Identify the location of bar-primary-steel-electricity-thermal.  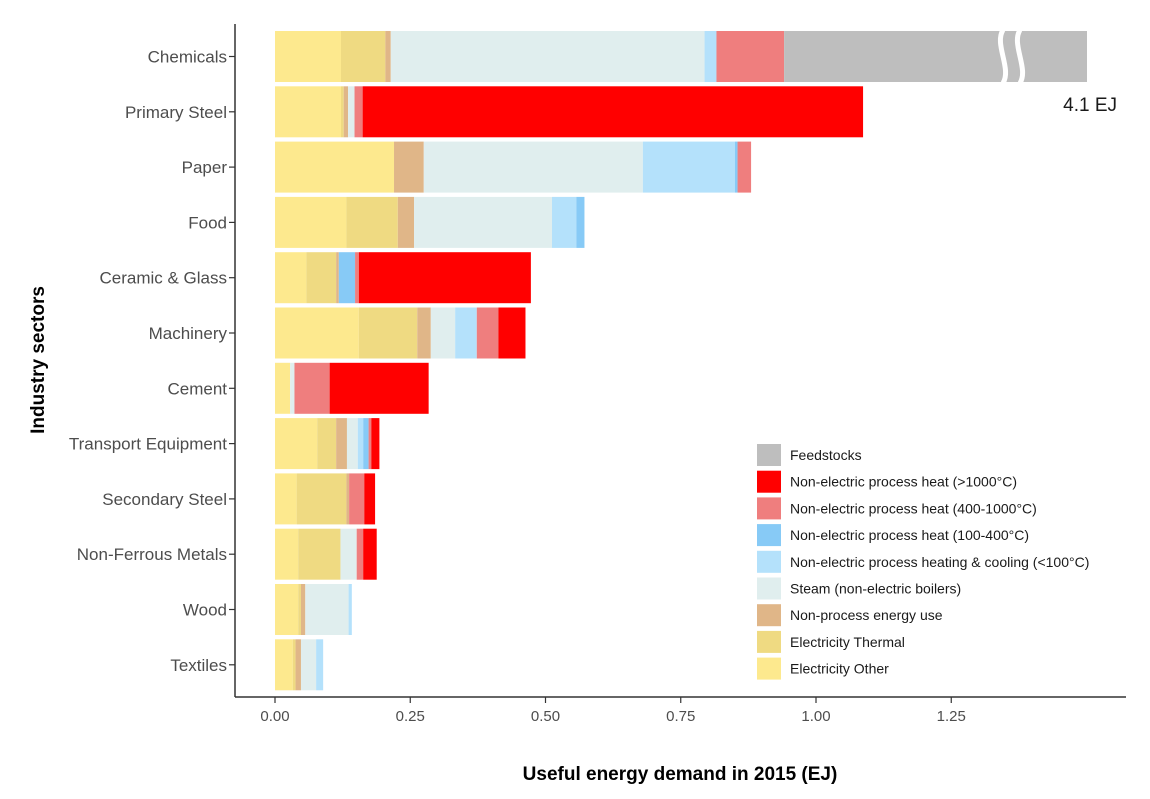
(342, 112).